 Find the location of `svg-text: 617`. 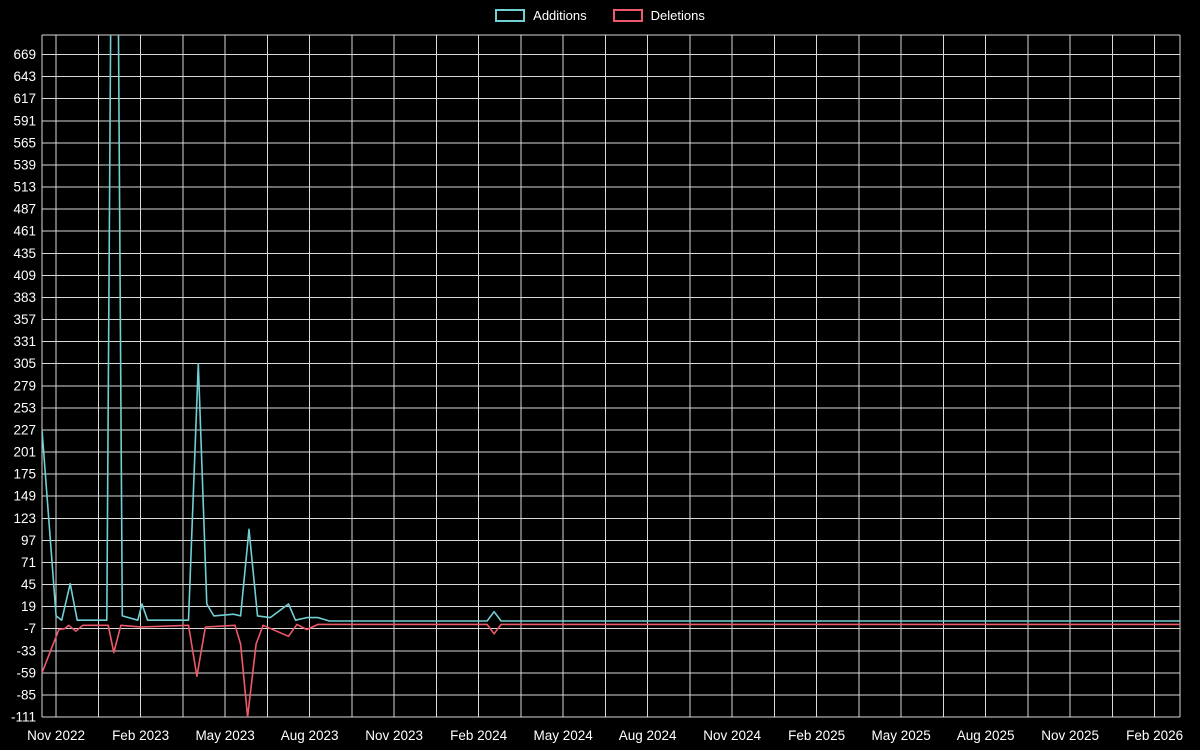

svg-text: 617 is located at coordinates (24, 98).